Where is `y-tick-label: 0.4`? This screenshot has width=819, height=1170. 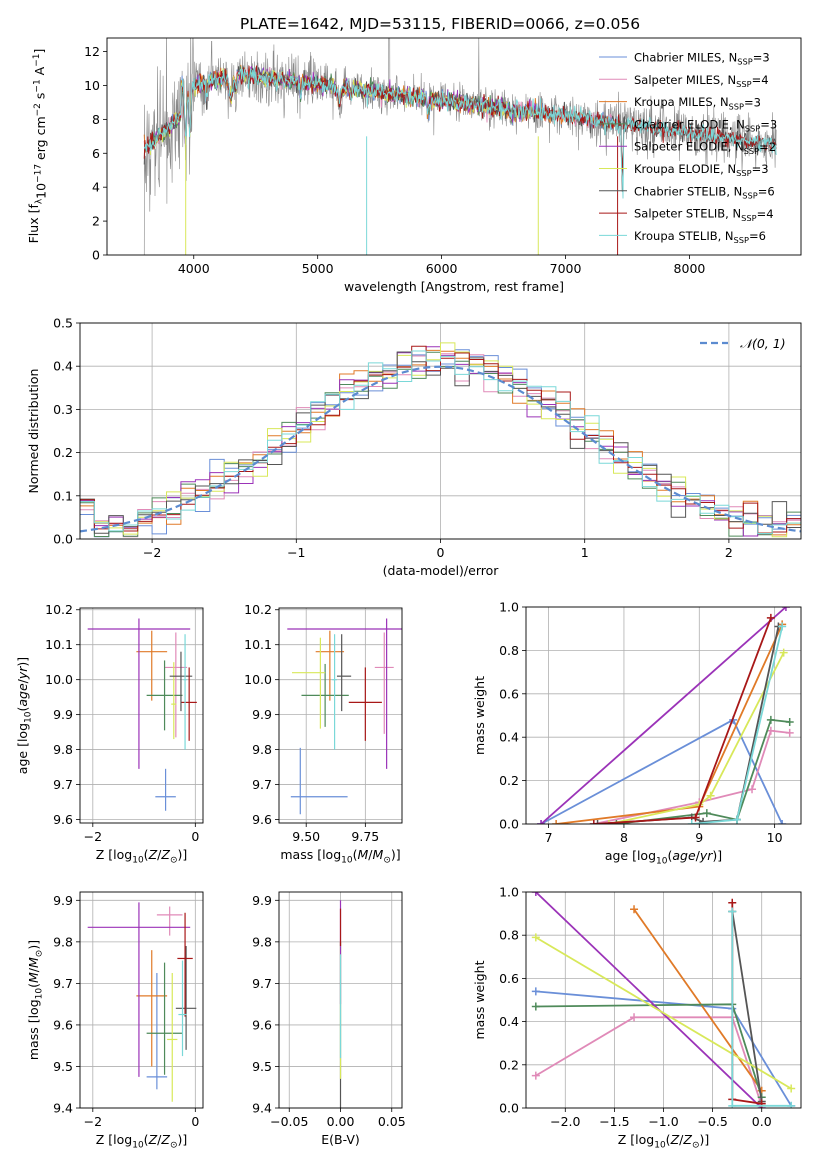
y-tick-label: 0.4 is located at coordinates (509, 737).